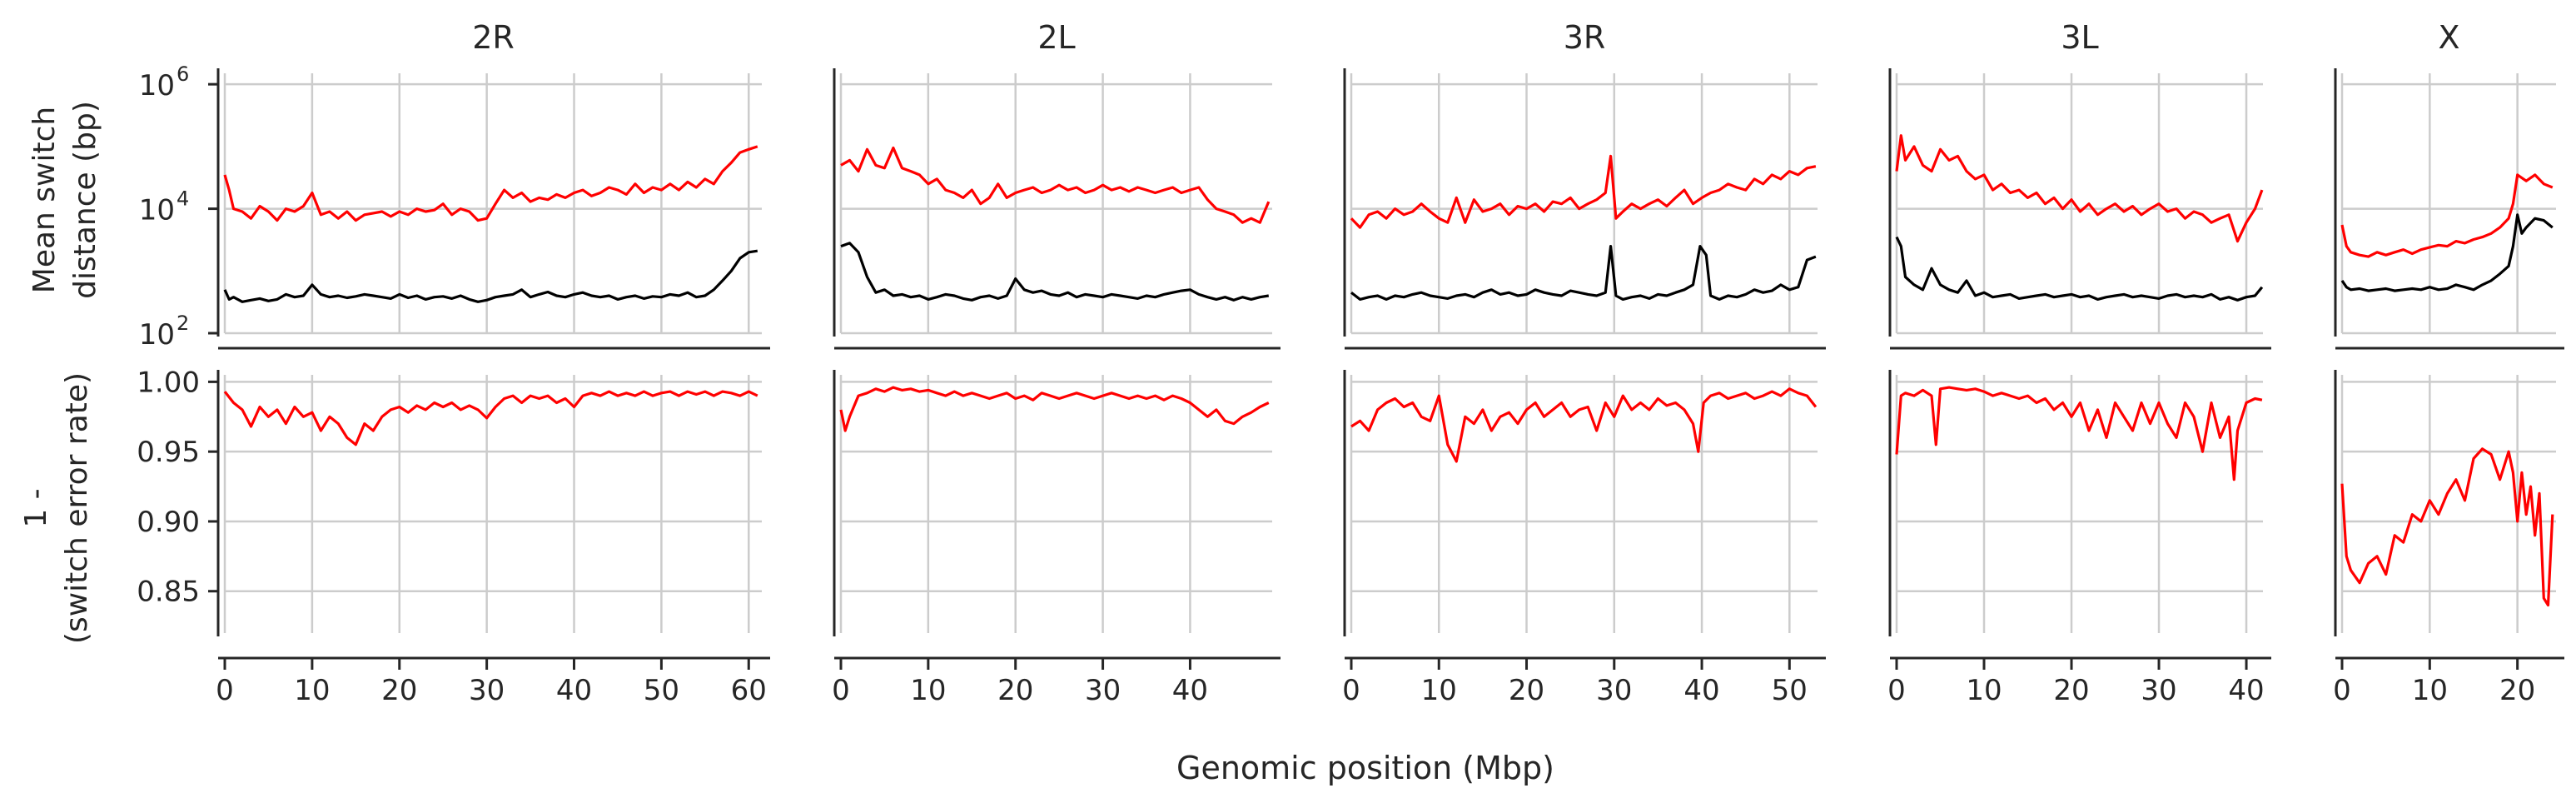  I want to click on panel-top-2: 3R, so click(1584, 184).